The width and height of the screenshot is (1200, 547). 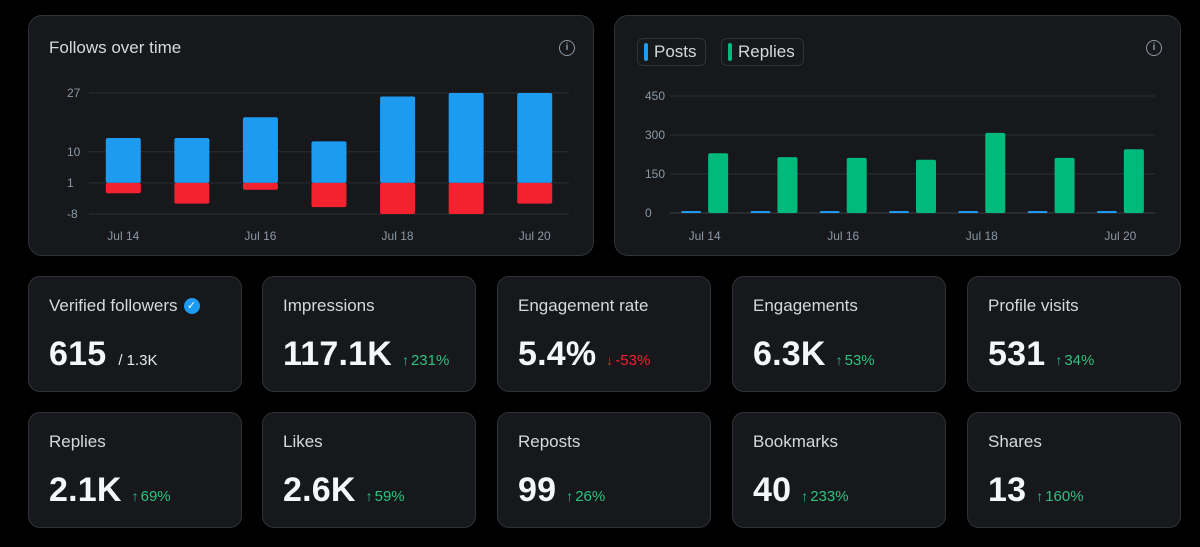 I want to click on replies-swatch, so click(x=730, y=52).